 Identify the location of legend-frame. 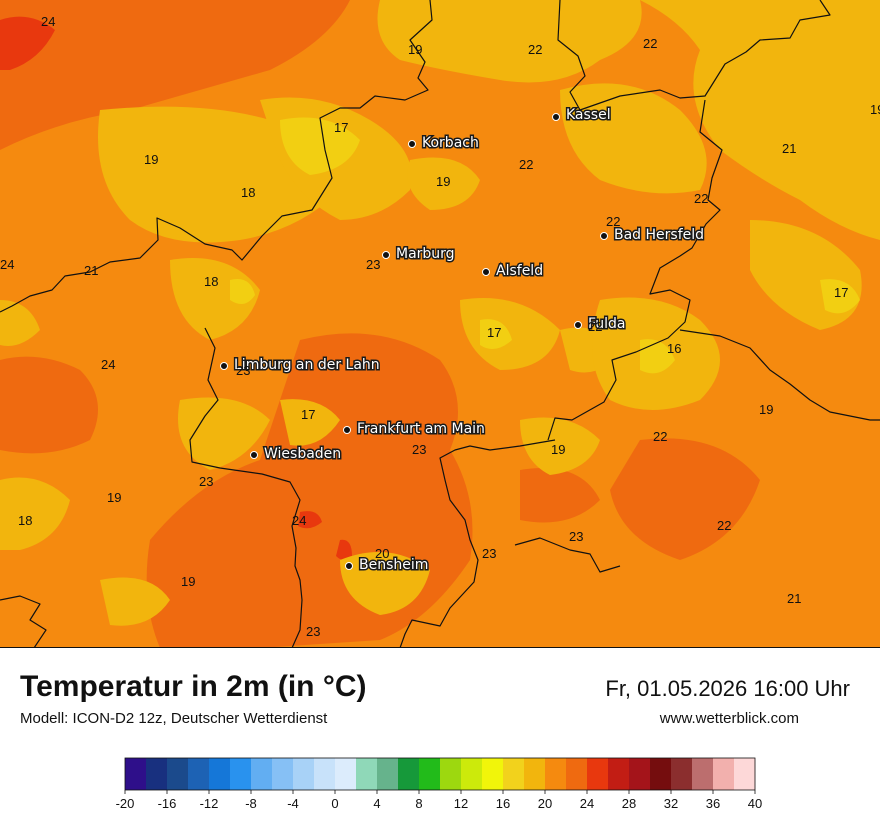
(440, 774).